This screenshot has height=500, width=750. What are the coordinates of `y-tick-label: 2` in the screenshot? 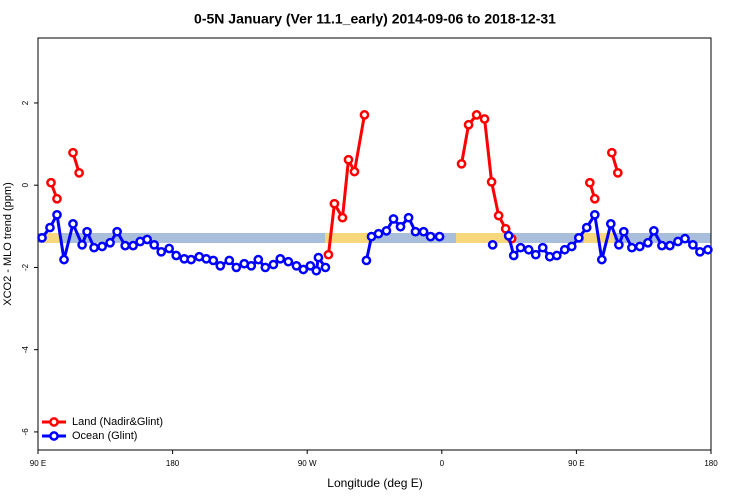 It's located at (25, 102).